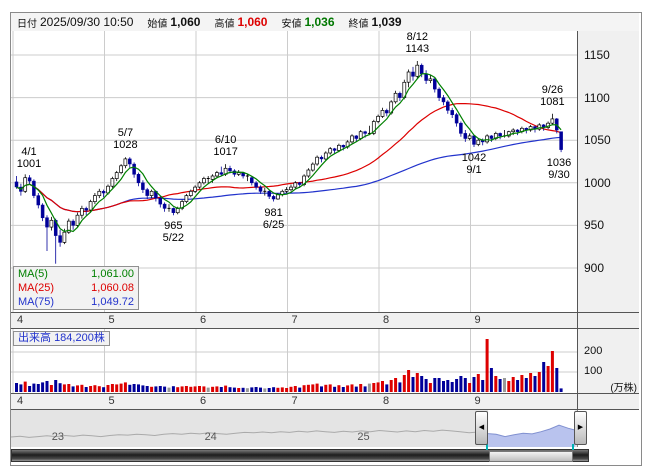 Image resolution: width=653 pixels, height=470 pixels. Describe the element at coordinates (597, 97) in the screenshot. I see `price-axis-tick: 1100` at that location.